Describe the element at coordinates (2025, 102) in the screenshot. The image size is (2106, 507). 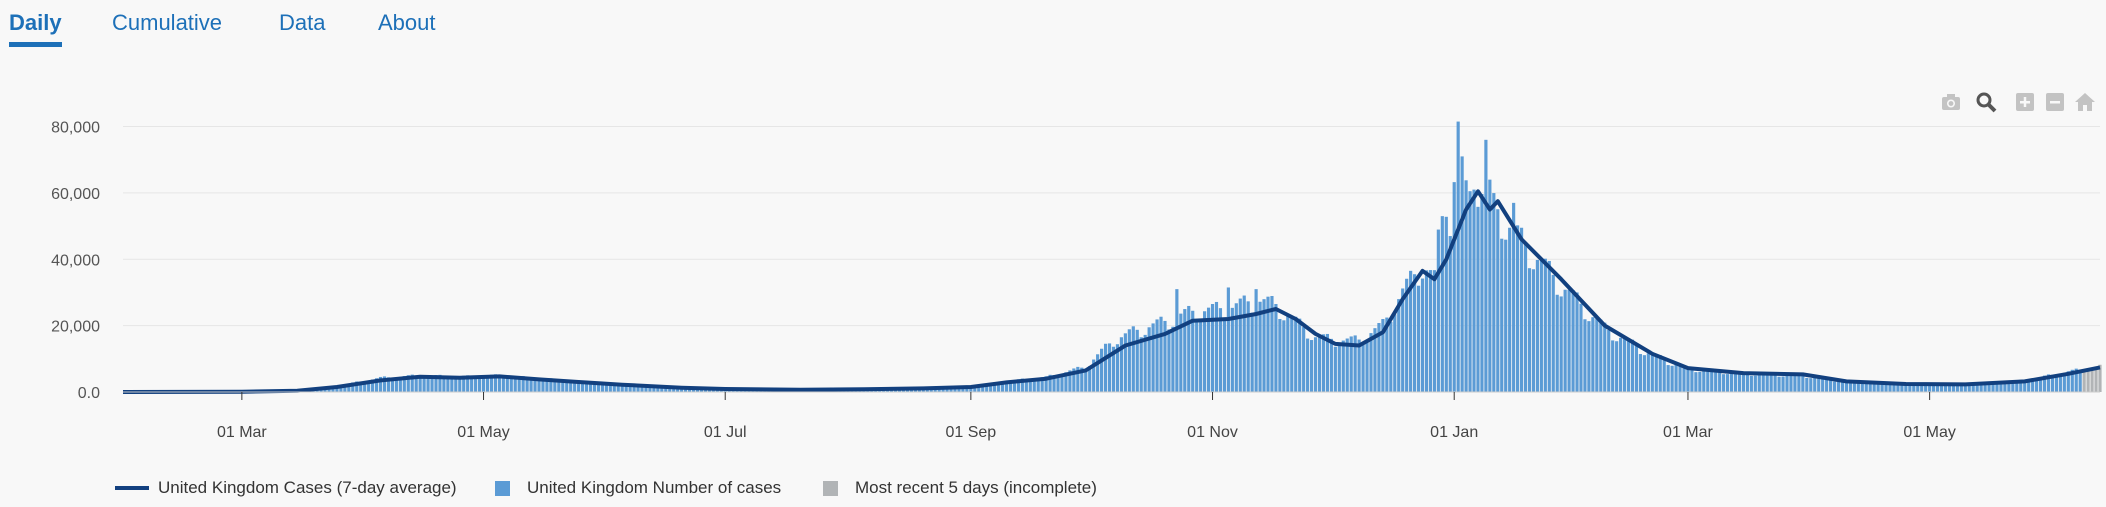
I see `zoom-in-icon` at that location.